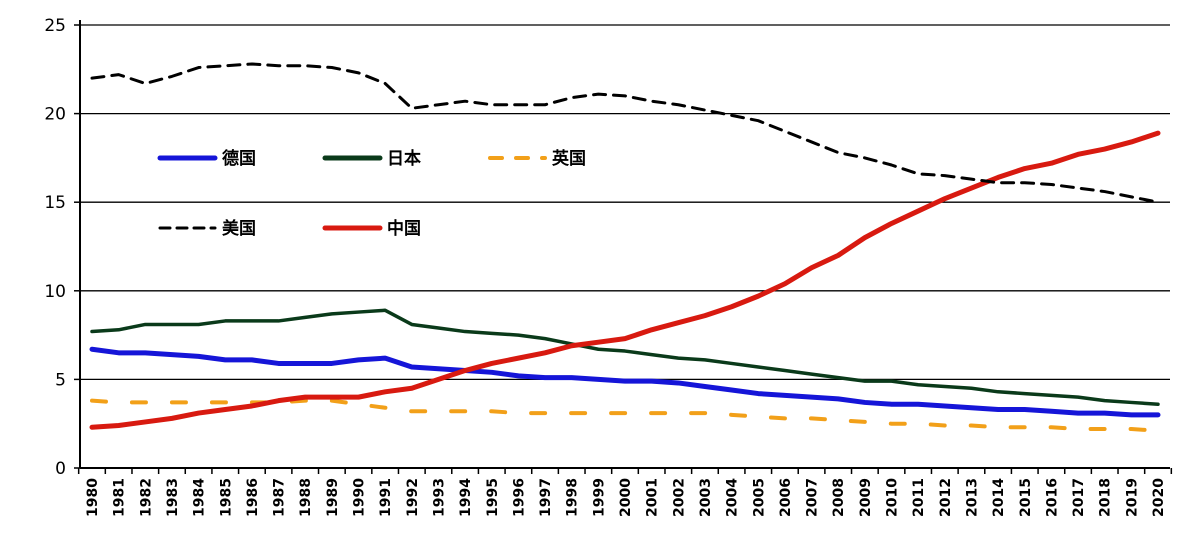  Describe the element at coordinates (466, 497) in the screenshot. I see `x-tick-label: 1994` at that location.